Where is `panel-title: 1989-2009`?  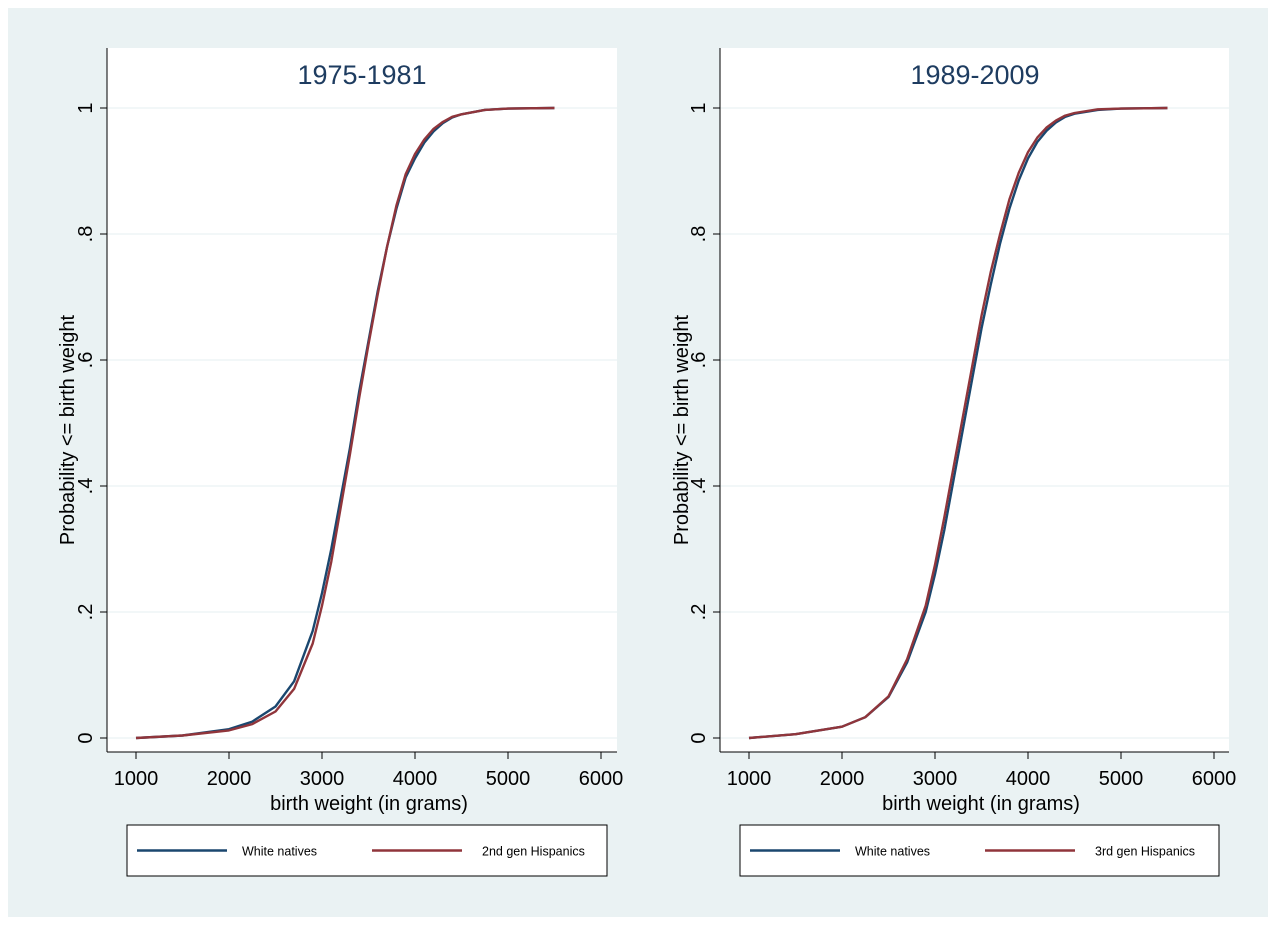 panel-title: 1989-2009 is located at coordinates (974, 75).